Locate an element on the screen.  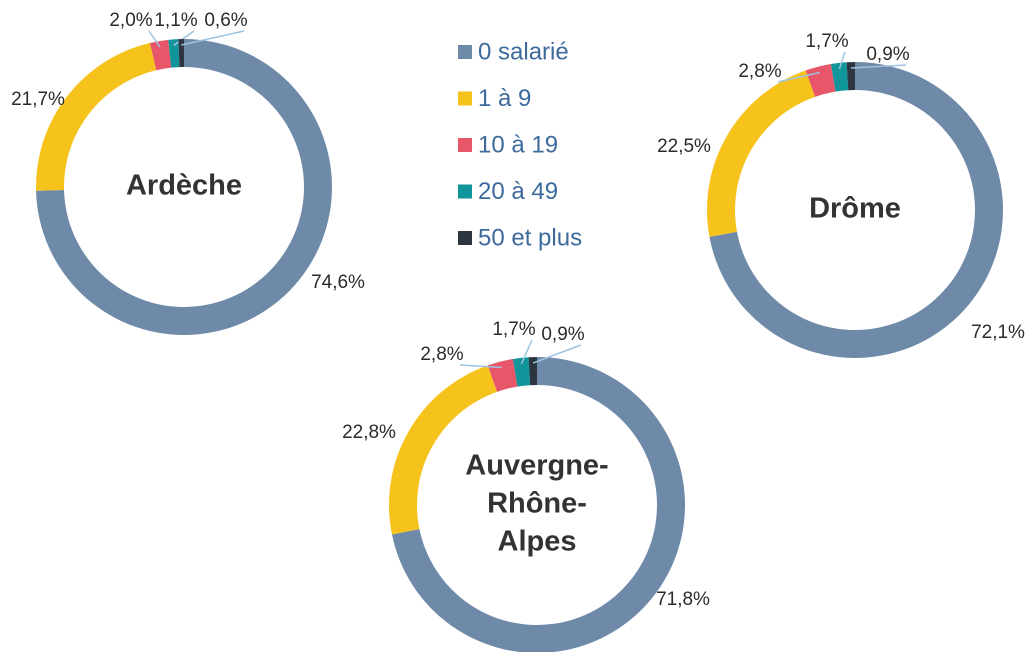
value-label: 74,6% is located at coordinates (338, 282).